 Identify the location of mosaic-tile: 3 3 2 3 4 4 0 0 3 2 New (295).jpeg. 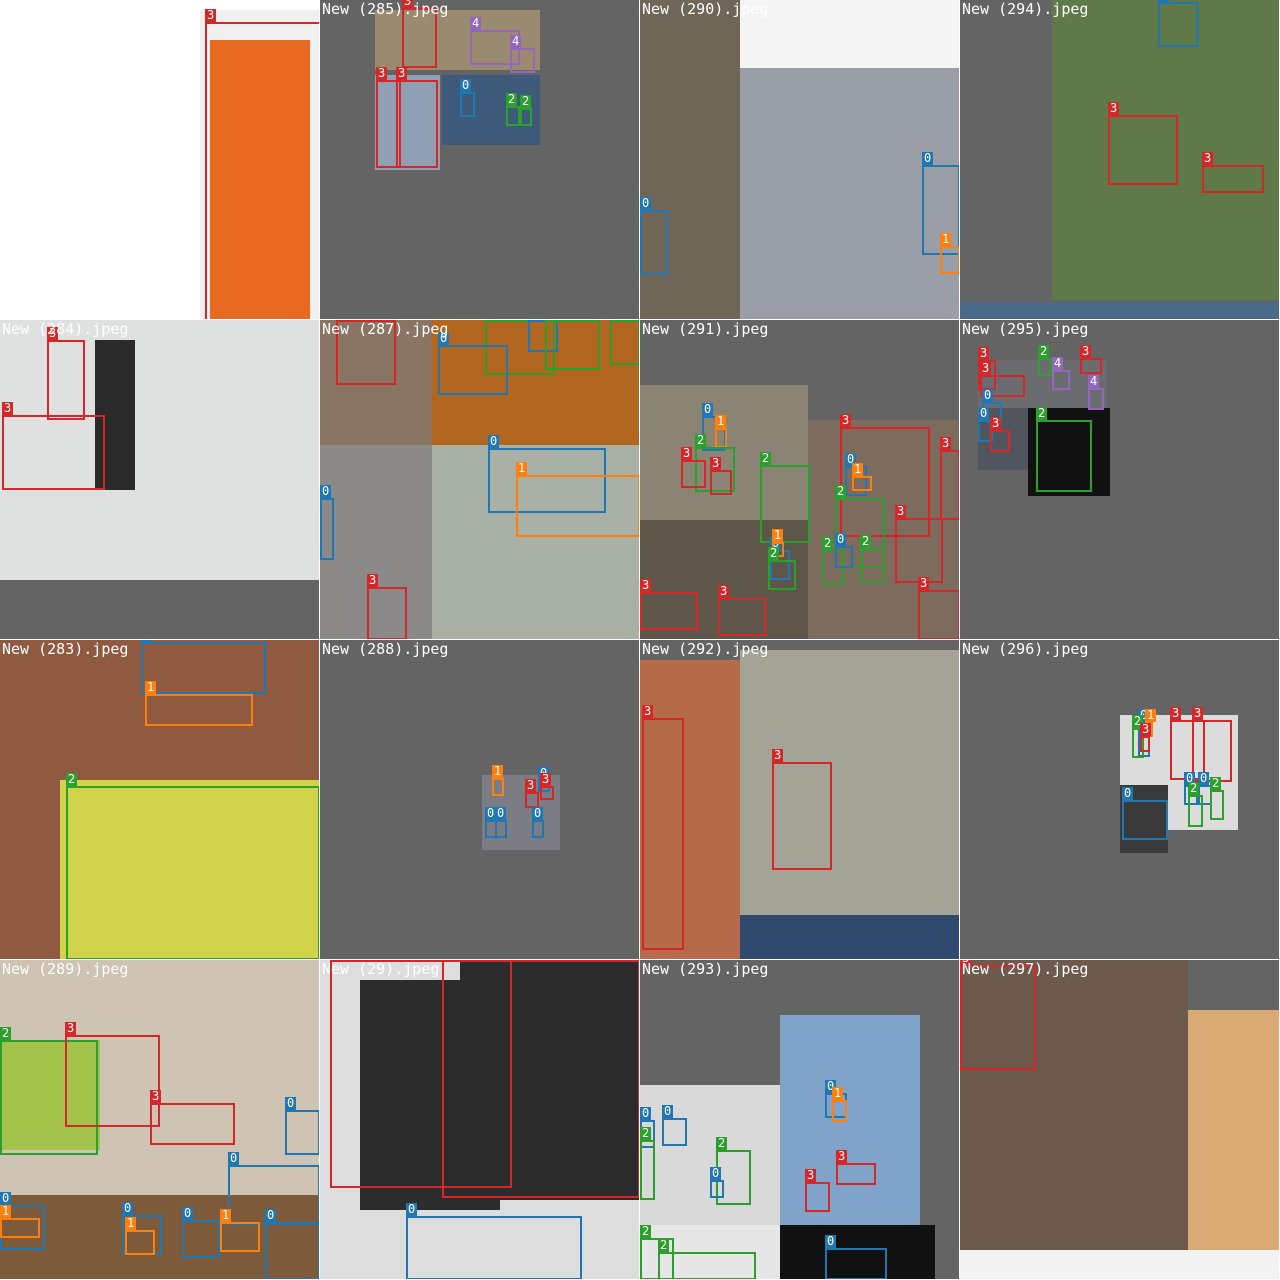
(1120, 480).